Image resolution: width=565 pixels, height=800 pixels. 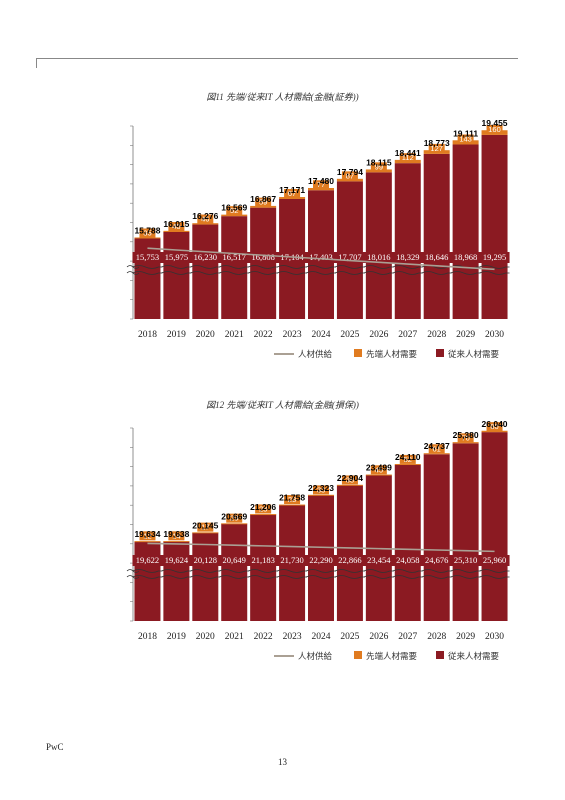 I want to click on total-value-label: 16,276, so click(x=205, y=216).